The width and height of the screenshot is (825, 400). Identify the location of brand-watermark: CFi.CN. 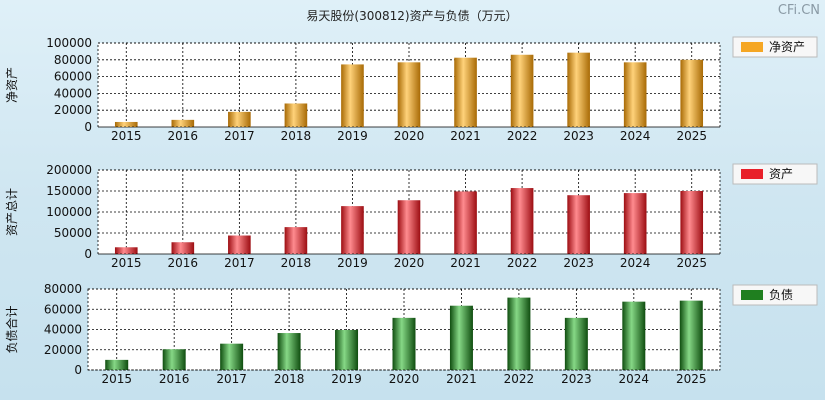
(799, 10).